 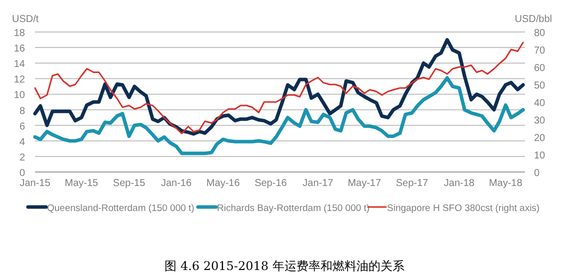 What do you see at coordinates (129, 183) in the screenshot?
I see `x-tick-label: Sep-15` at bounding box center [129, 183].